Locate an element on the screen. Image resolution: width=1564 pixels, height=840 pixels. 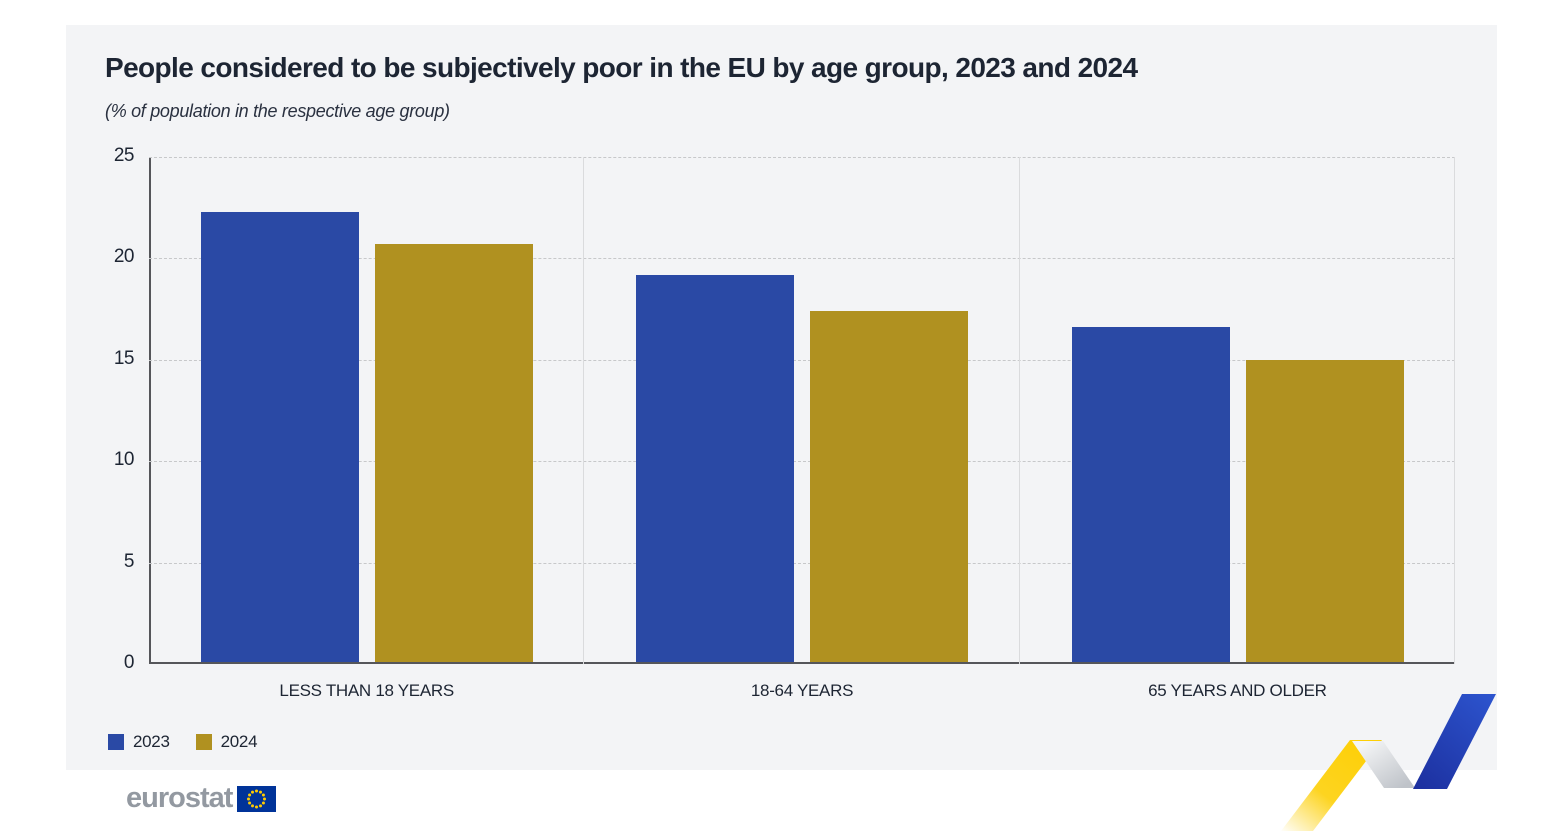
category-label-less-than-18-years: LESS THAN 18 YEARS is located at coordinates (366, 690).